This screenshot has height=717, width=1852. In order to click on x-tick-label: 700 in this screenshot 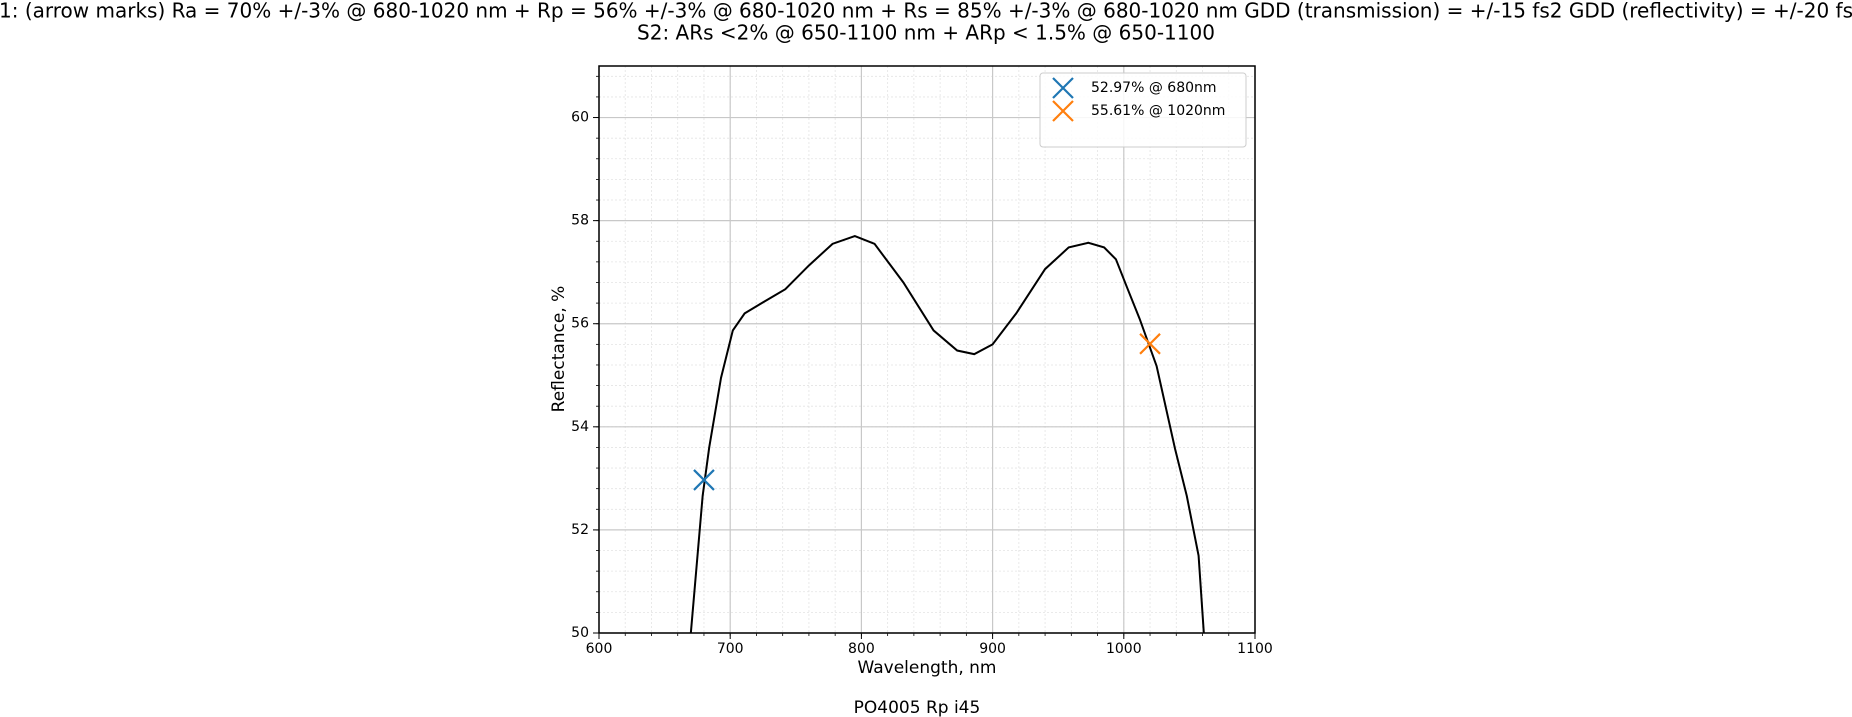, I will do `click(730, 649)`.